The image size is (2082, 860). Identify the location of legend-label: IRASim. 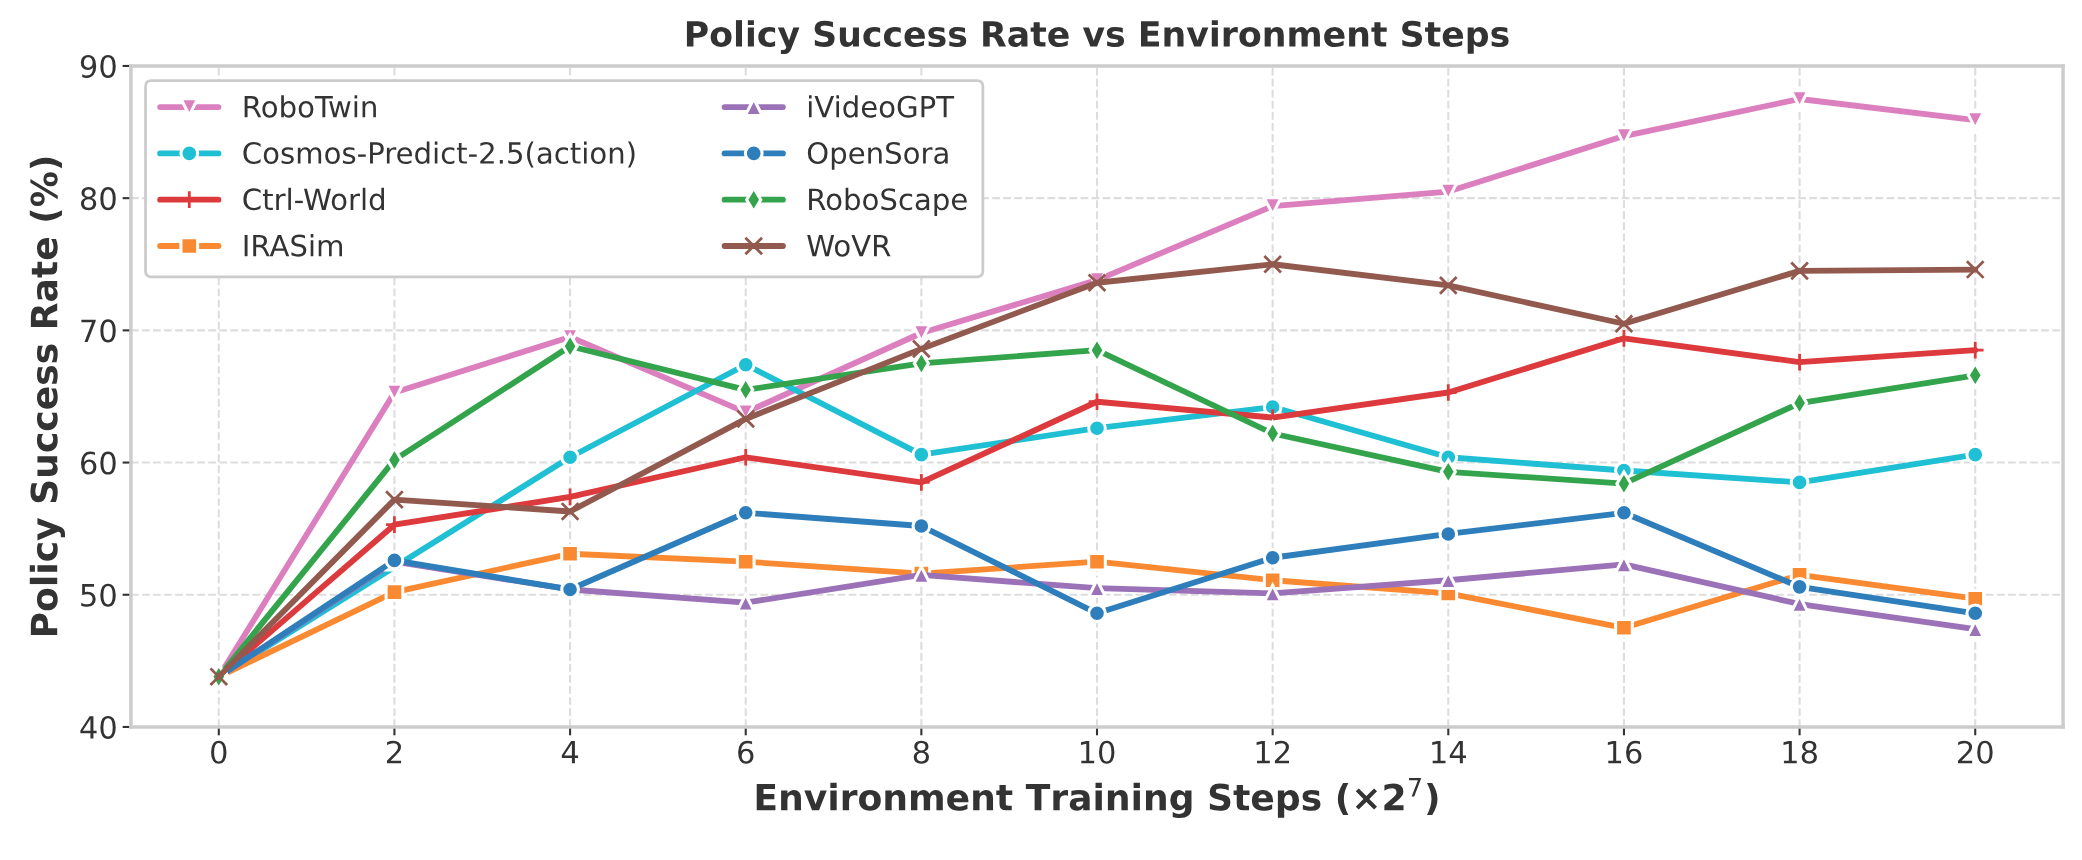
(293, 245).